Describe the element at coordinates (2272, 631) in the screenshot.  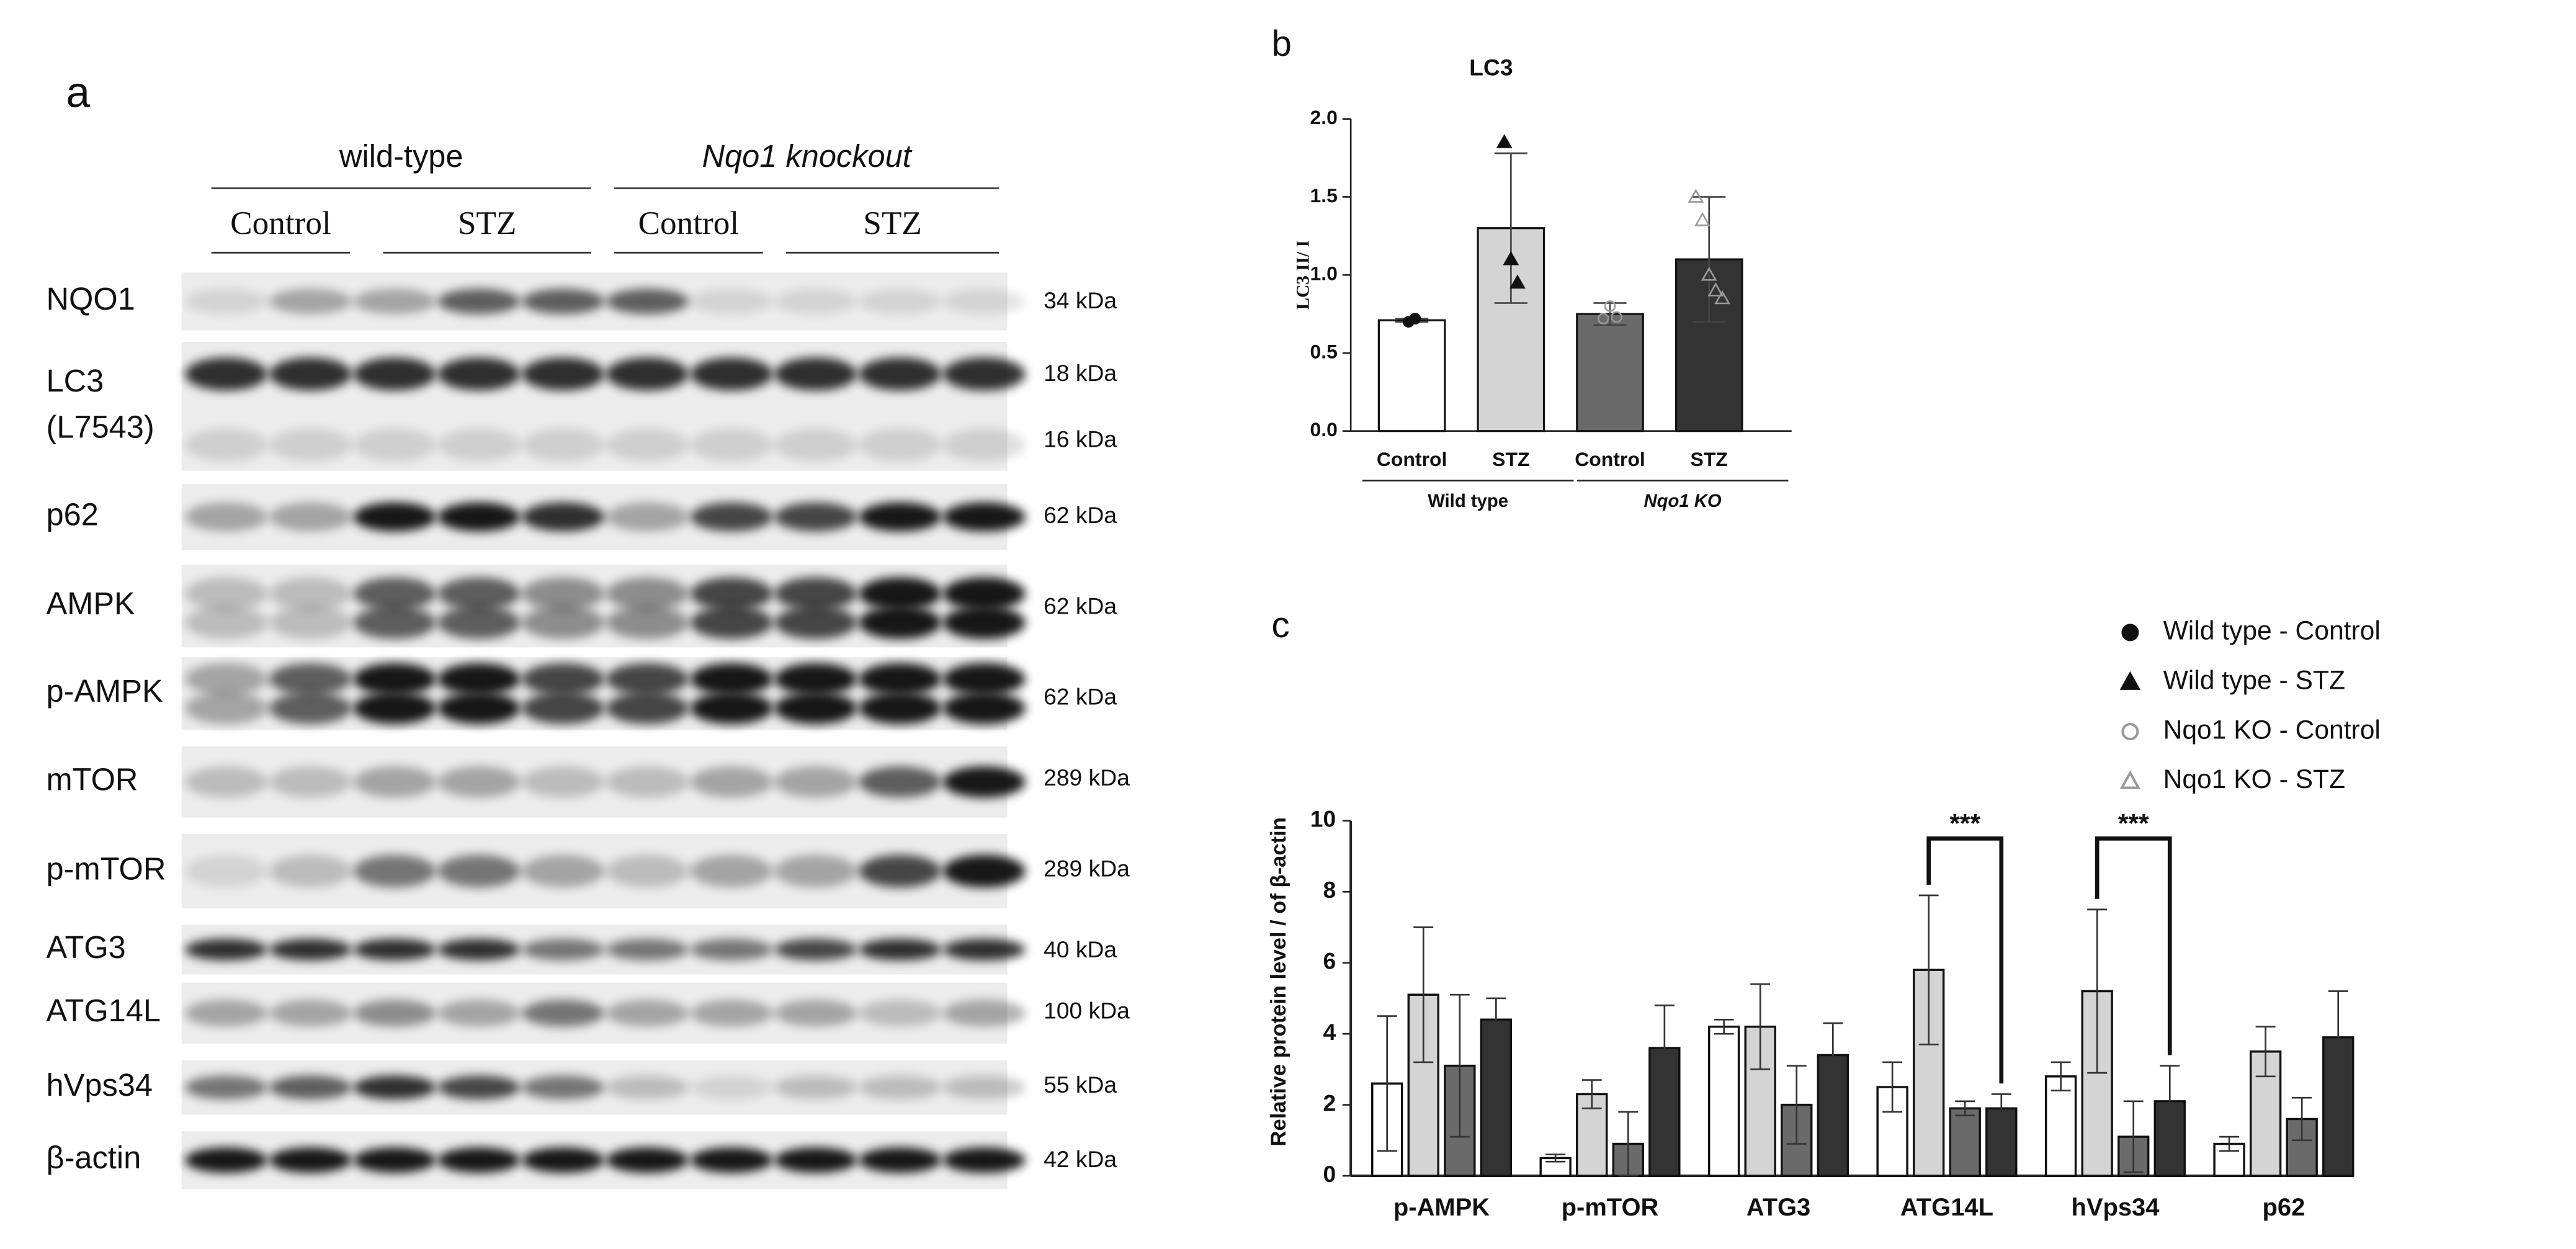
I see `legend-label: Wild type - Control` at that location.